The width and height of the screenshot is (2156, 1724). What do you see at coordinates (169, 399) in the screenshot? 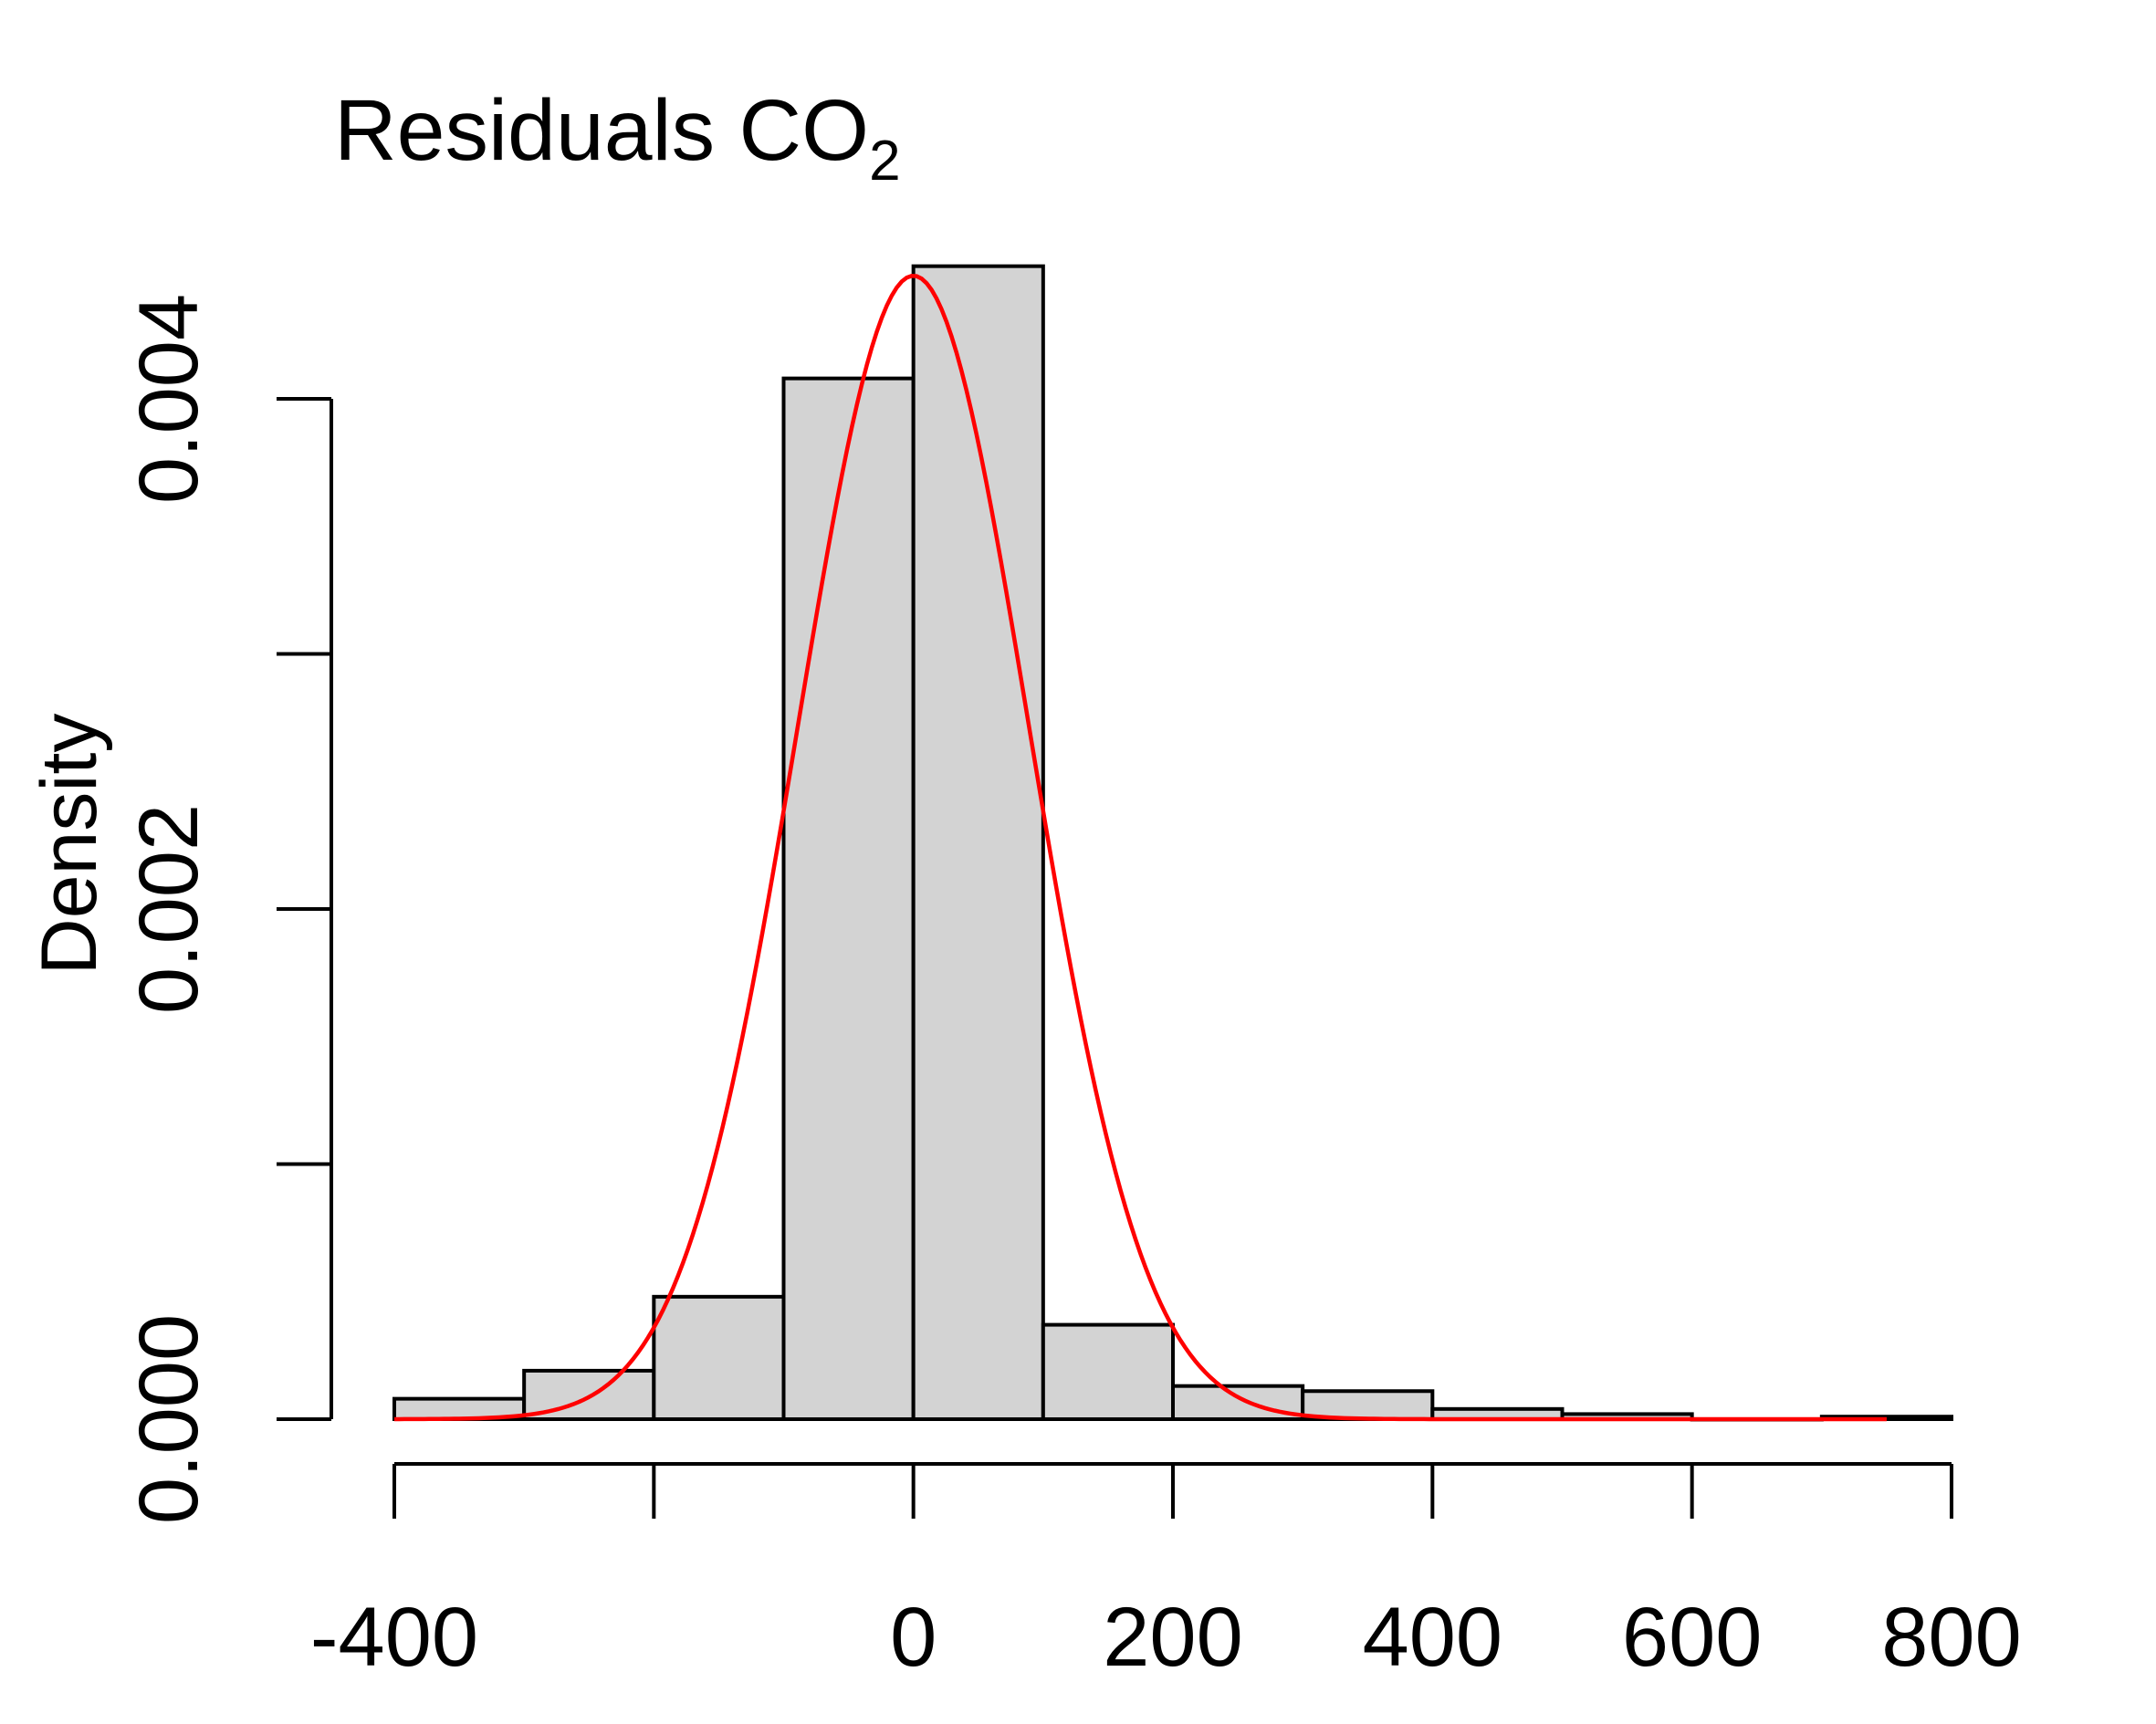
I see `y-tick-label: 0.004` at bounding box center [169, 399].